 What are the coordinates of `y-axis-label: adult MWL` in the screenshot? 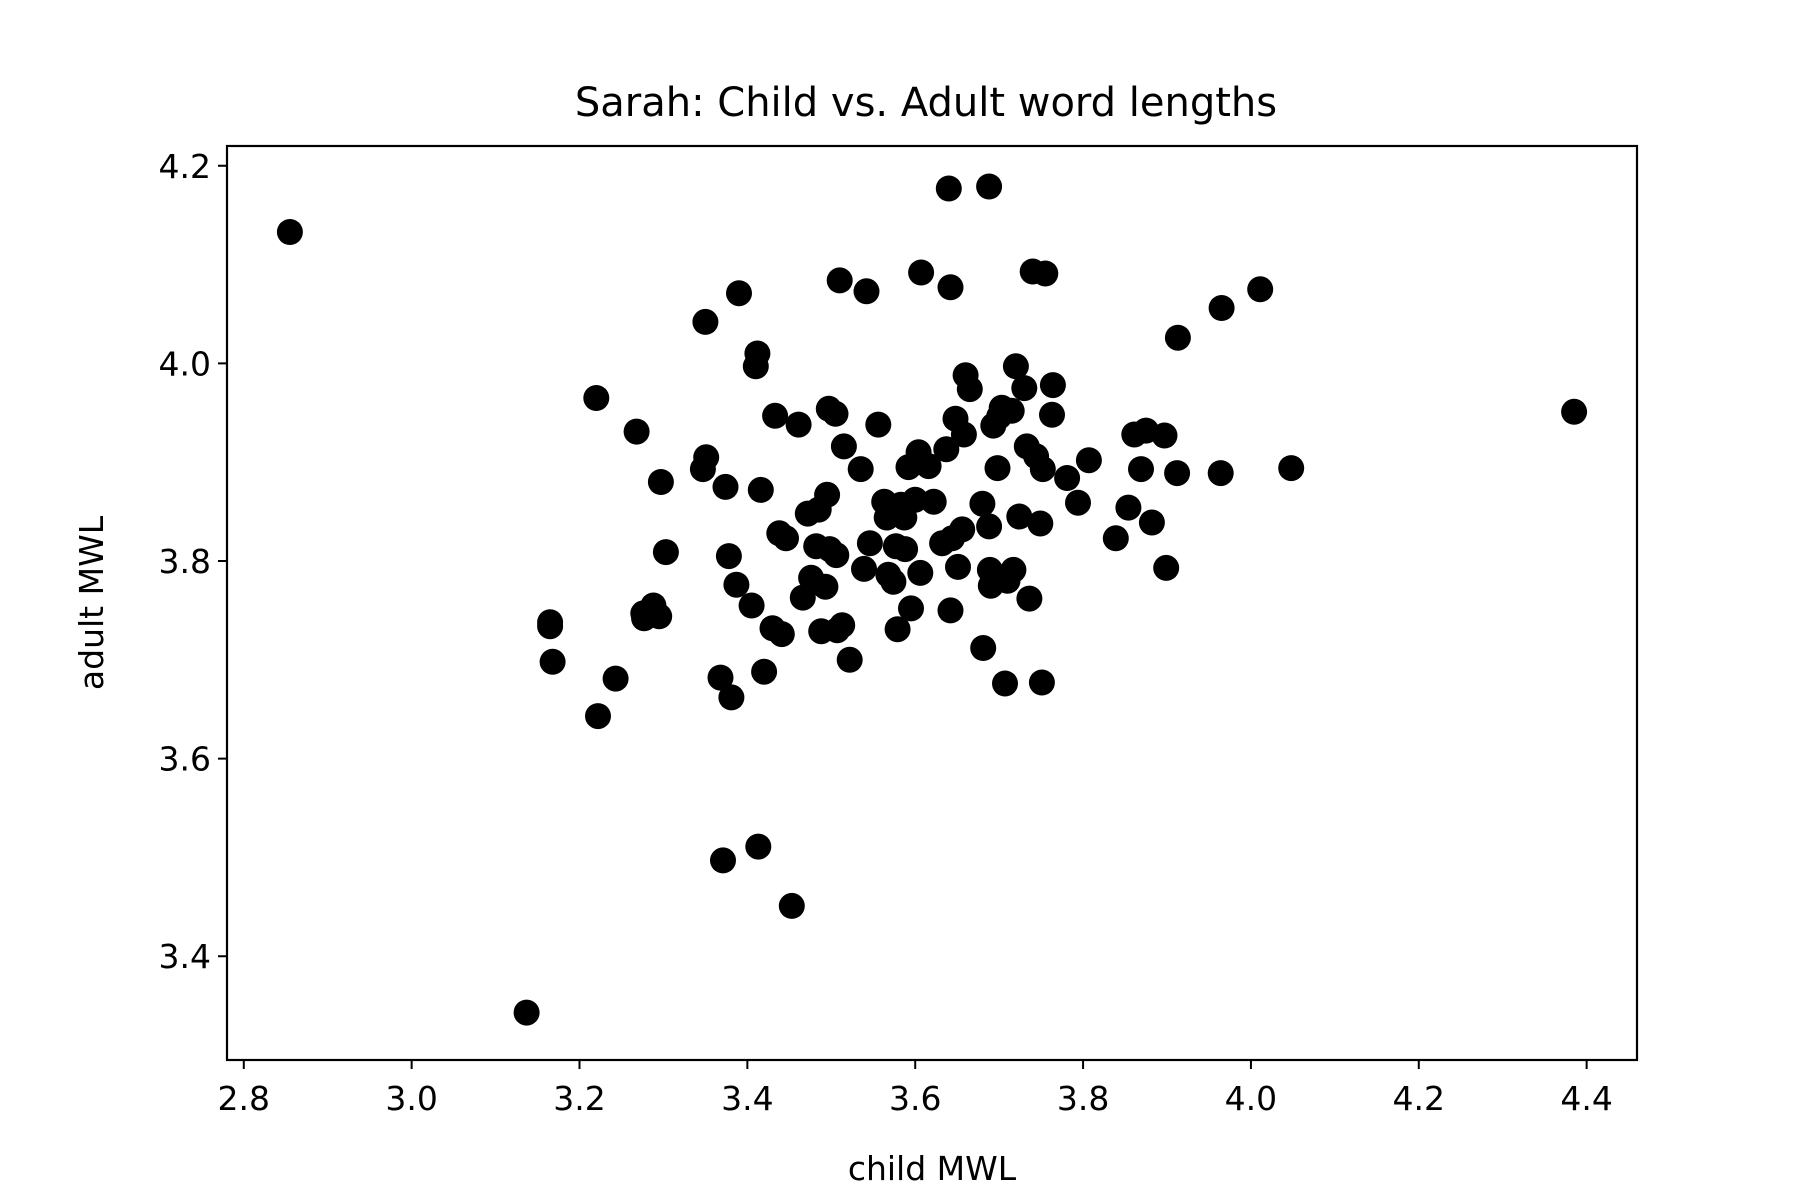 It's located at (91, 602).